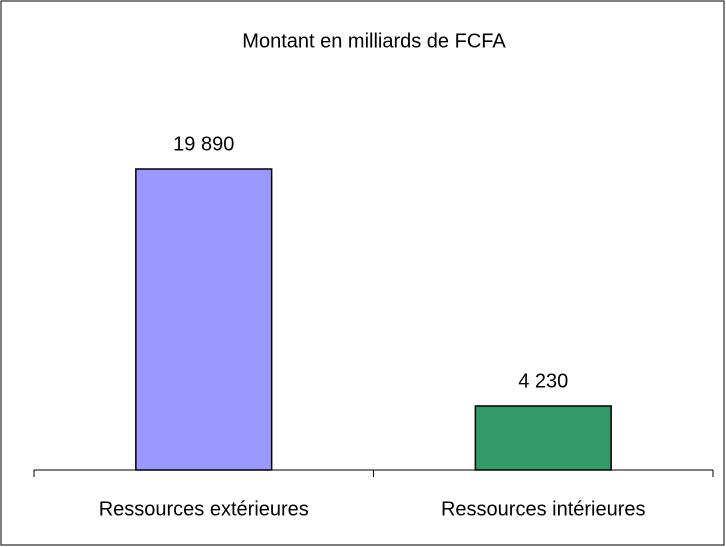 The image size is (726, 547). I want to click on chart-title: Montant en milliards de FCFA, so click(374, 41).